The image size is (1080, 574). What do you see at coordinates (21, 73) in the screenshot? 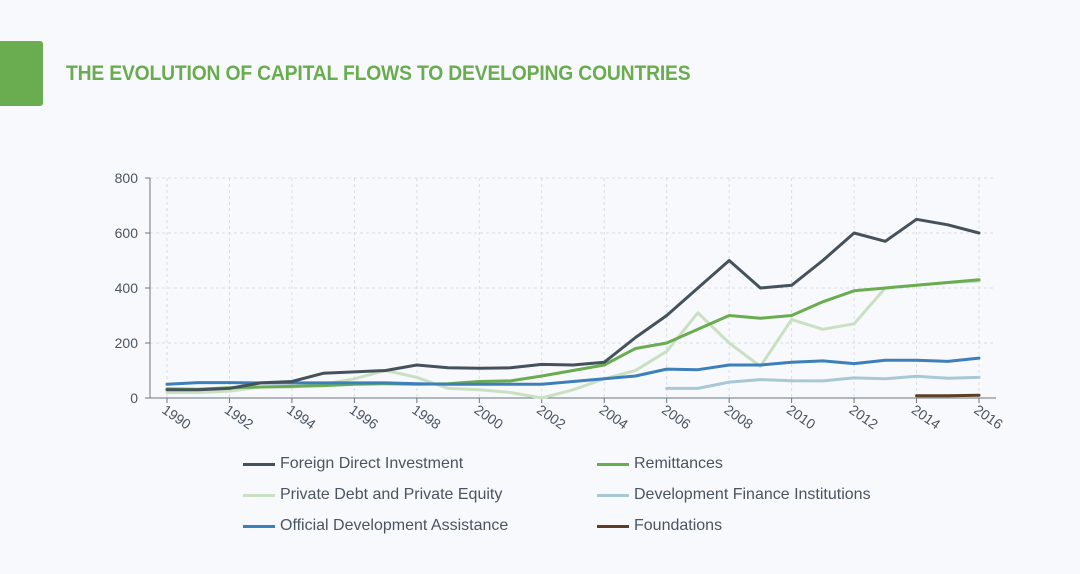
I see `title-accent-bar` at bounding box center [21, 73].